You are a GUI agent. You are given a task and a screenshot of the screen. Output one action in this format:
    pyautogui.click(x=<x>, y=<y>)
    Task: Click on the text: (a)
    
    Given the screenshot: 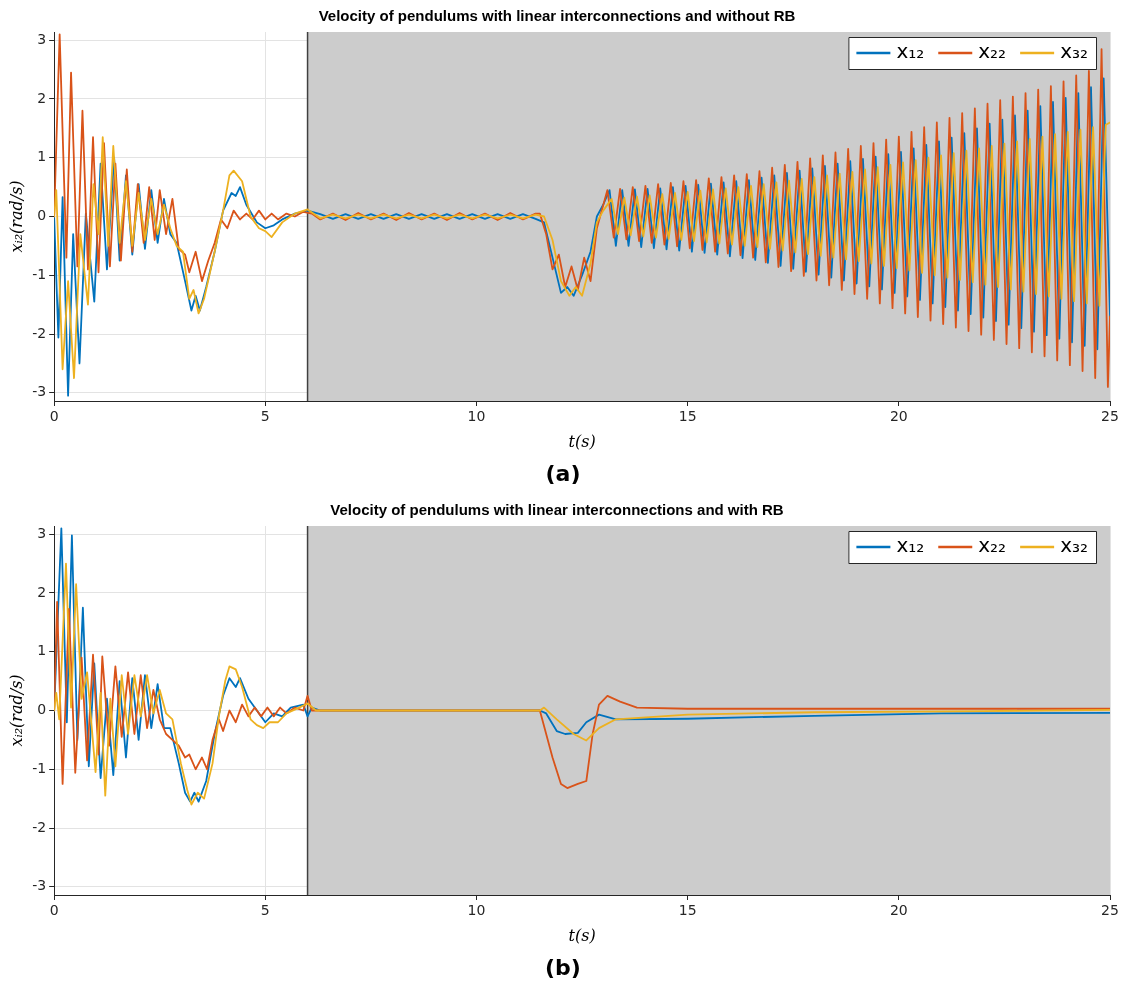 What is the action you would take?
    pyautogui.click(x=563, y=474)
    